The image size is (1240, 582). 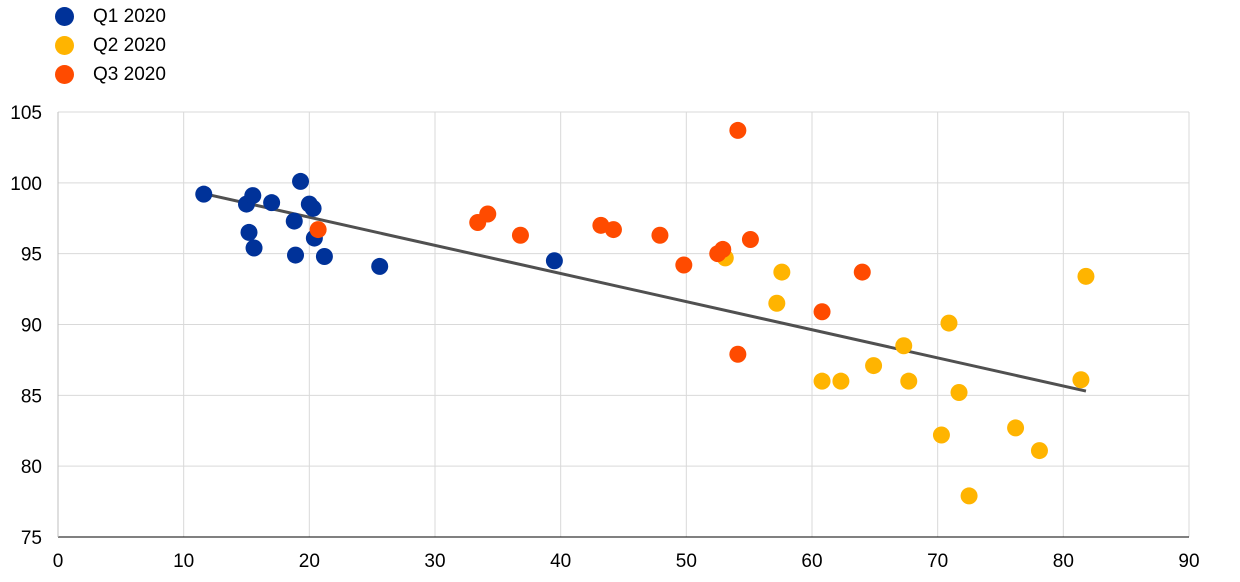 I want to click on x-tick-label: 80, so click(x=1063, y=561).